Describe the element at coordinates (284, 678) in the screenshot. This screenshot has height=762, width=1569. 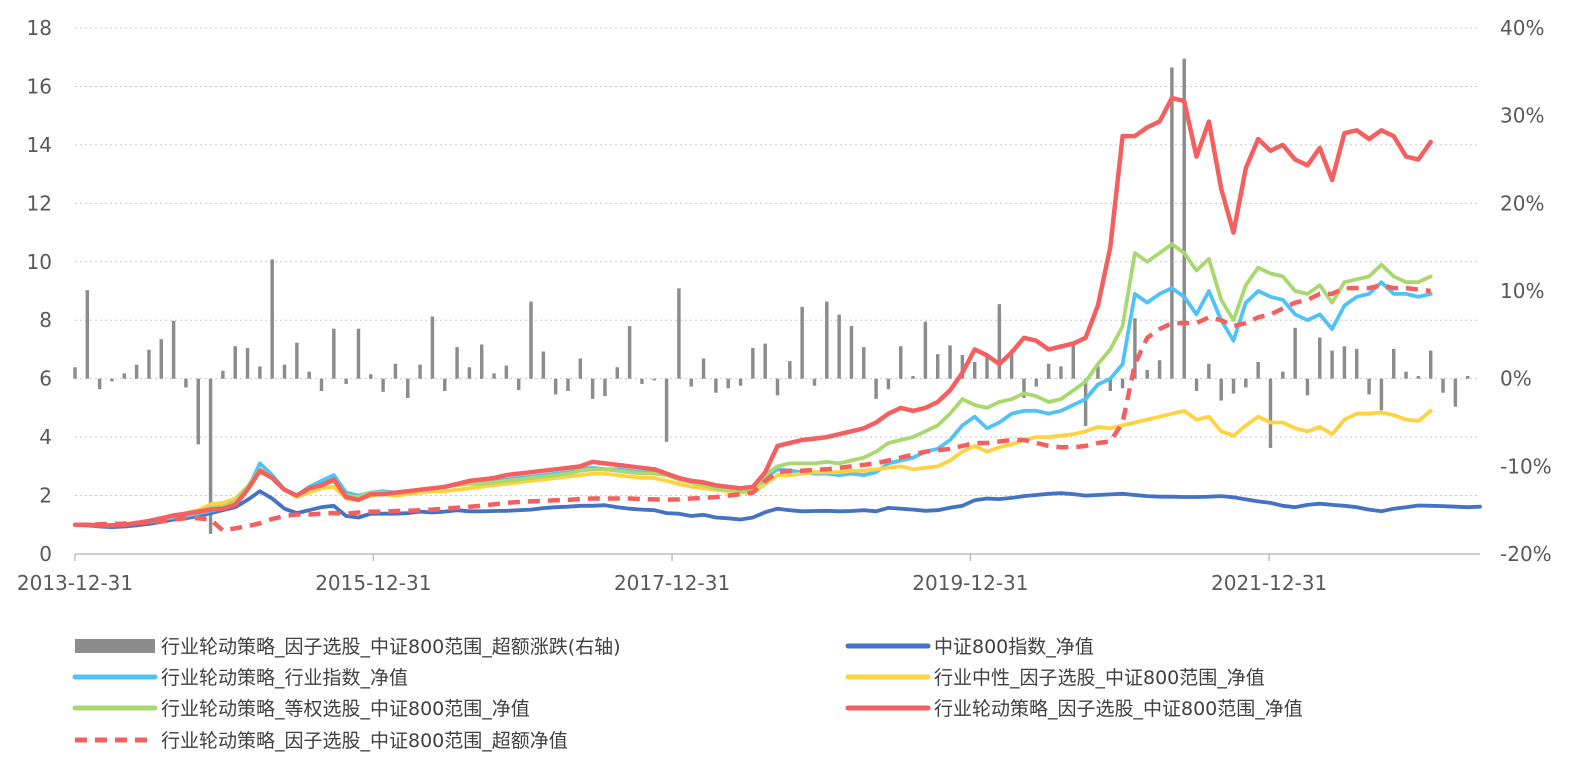
I see `legend-label: 行业轮动策略_行业指数_净值` at that location.